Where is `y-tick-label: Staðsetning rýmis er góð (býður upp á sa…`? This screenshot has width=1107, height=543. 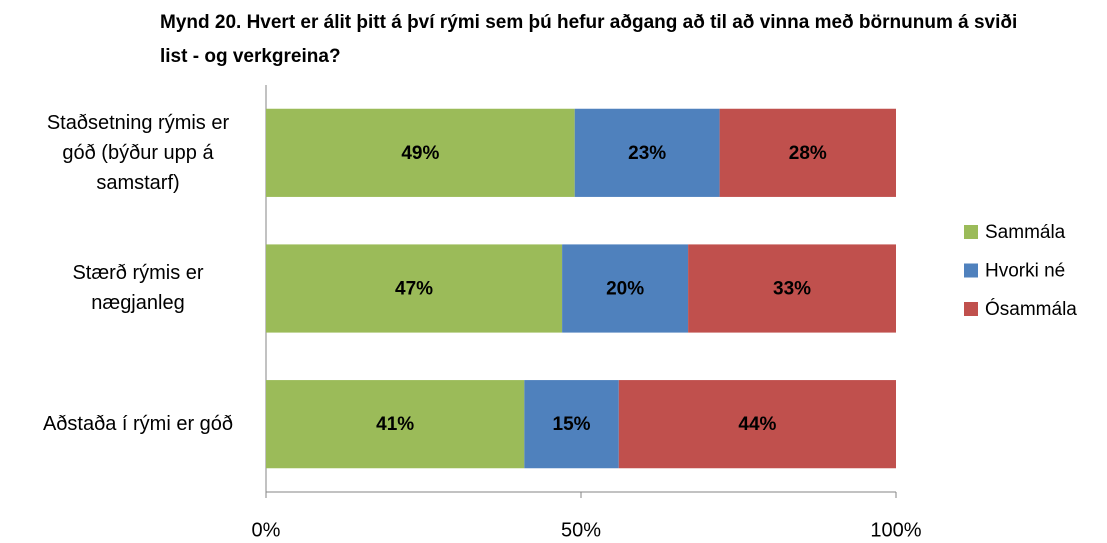 y-tick-label: Staðsetning rýmis er góð (býður upp á sa… is located at coordinates (138, 152).